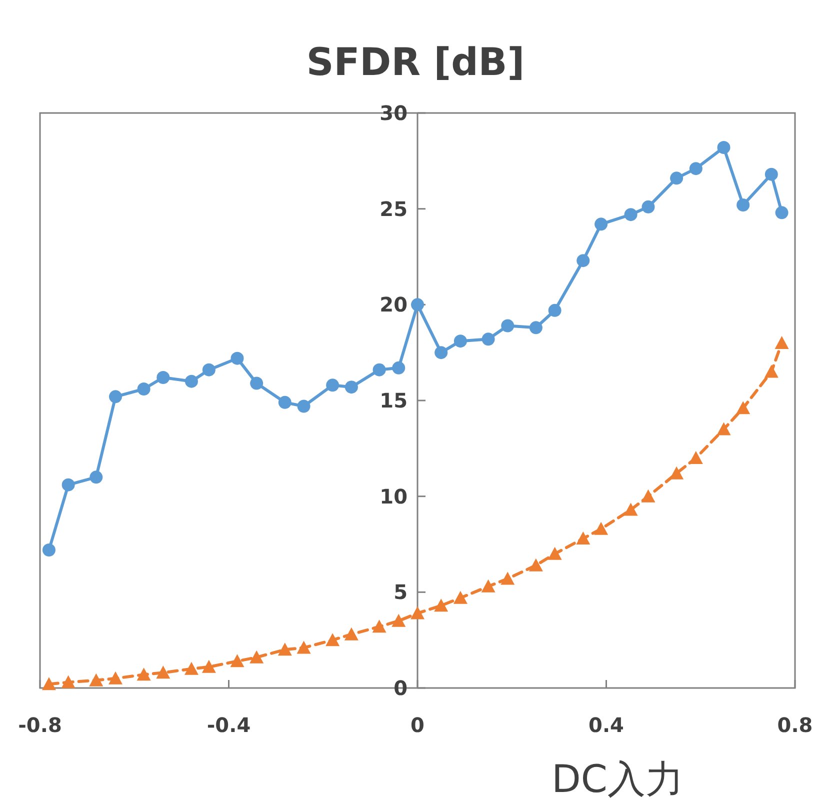 The width and height of the screenshot is (831, 804). I want to click on x-tick-label: 0.4, so click(606, 725).